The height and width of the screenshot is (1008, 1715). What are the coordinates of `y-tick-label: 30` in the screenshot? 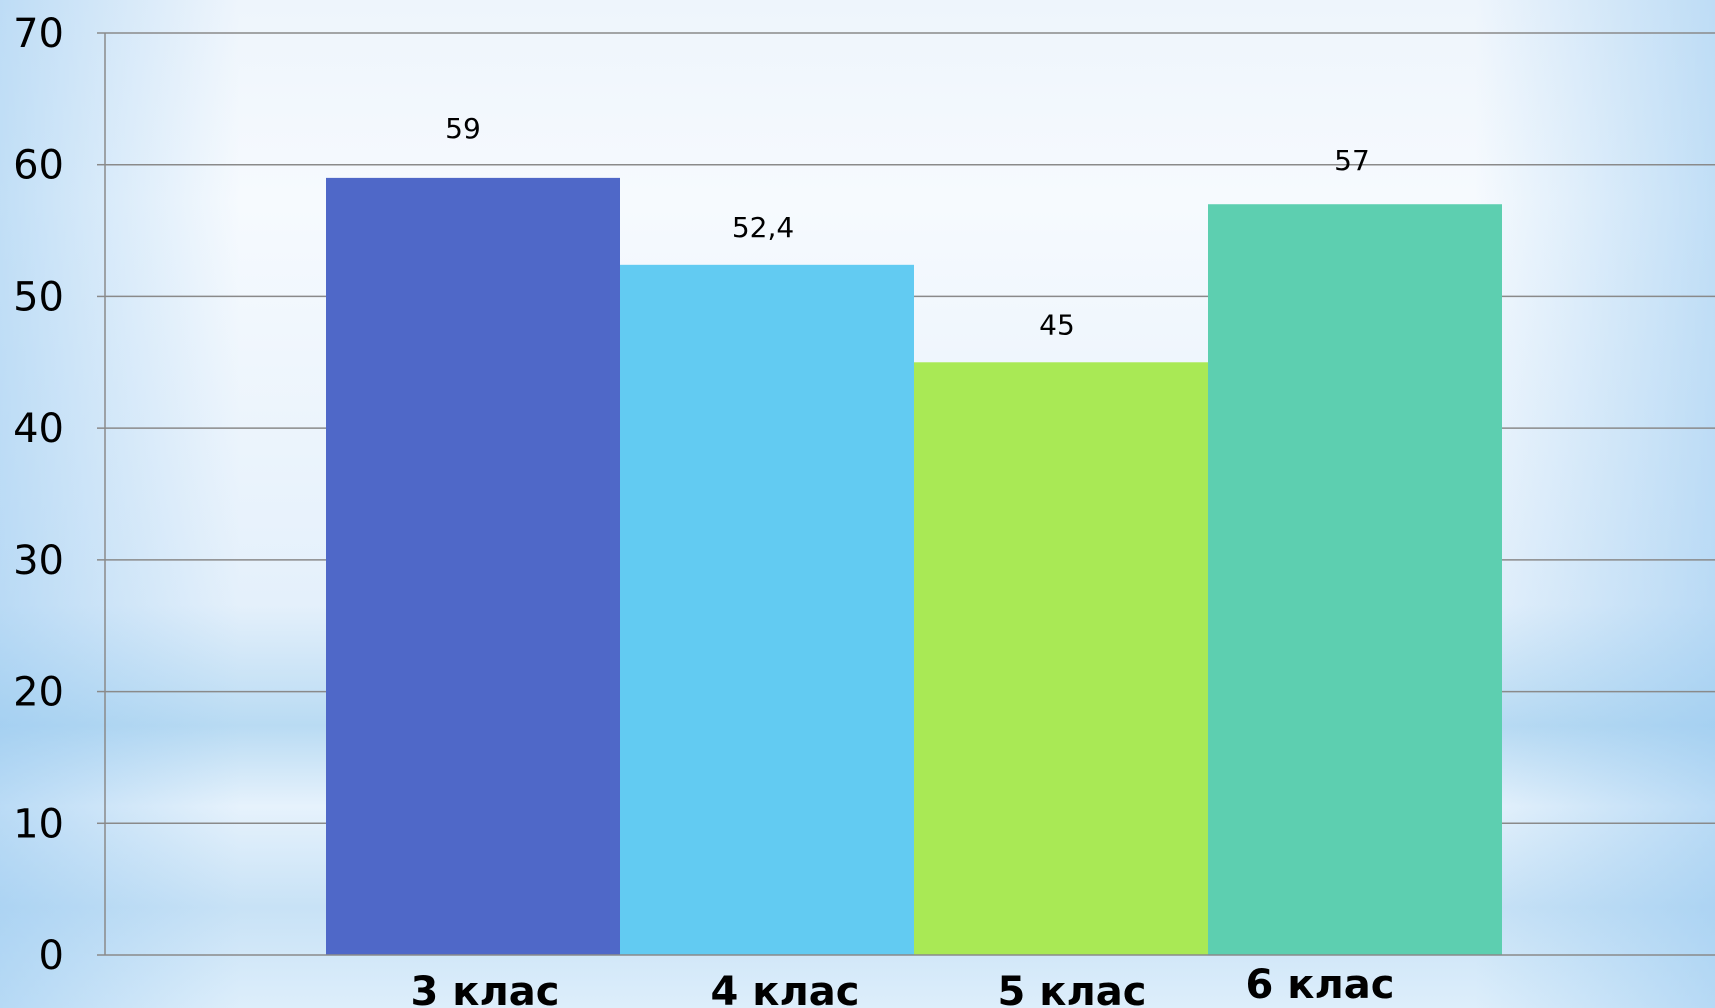 It's located at (38, 561).